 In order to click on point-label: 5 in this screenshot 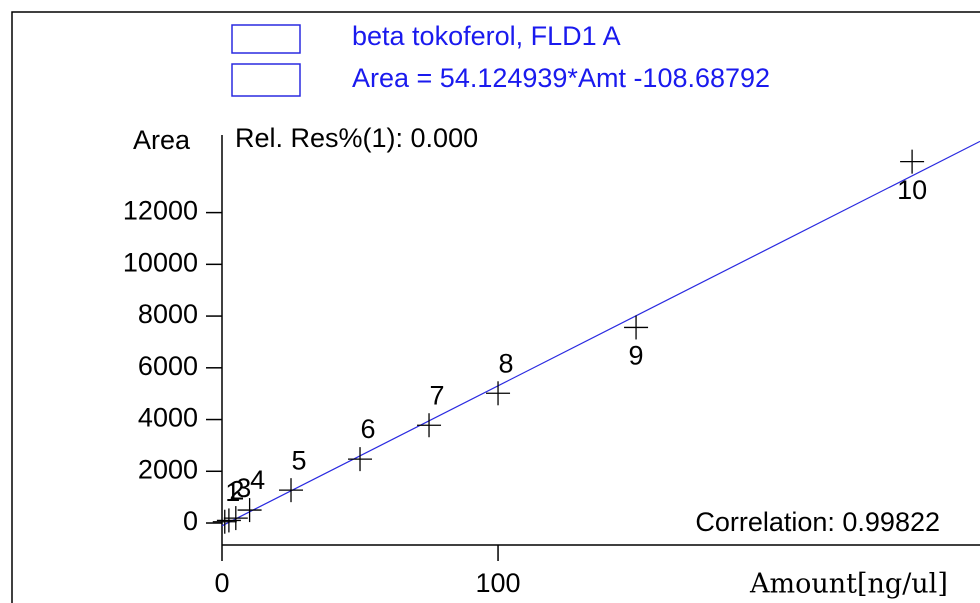, I will do `click(298, 460)`.